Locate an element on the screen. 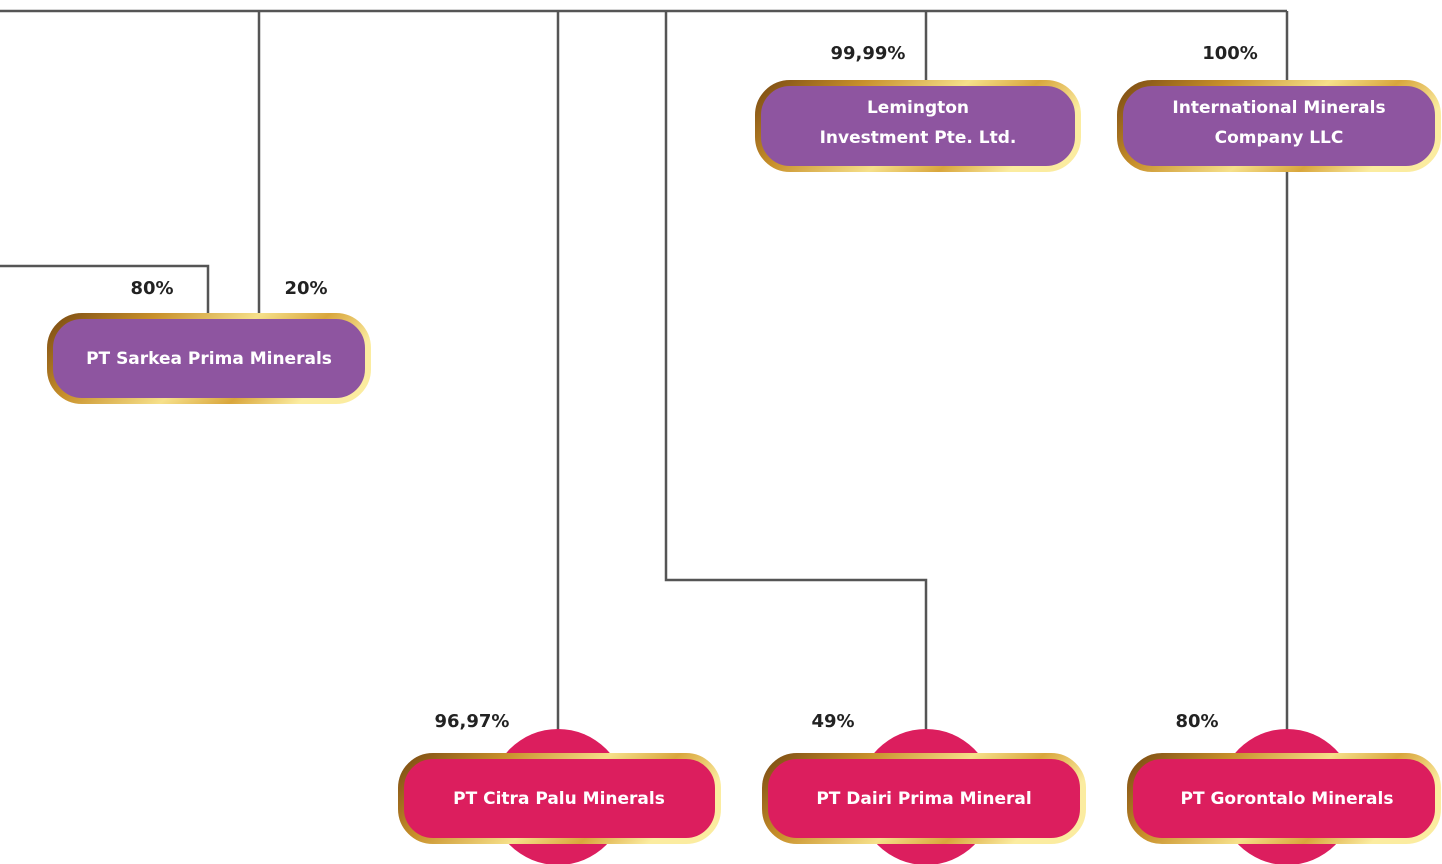 This screenshot has width=1442, height=864. connector is located at coordinates (105, 291).